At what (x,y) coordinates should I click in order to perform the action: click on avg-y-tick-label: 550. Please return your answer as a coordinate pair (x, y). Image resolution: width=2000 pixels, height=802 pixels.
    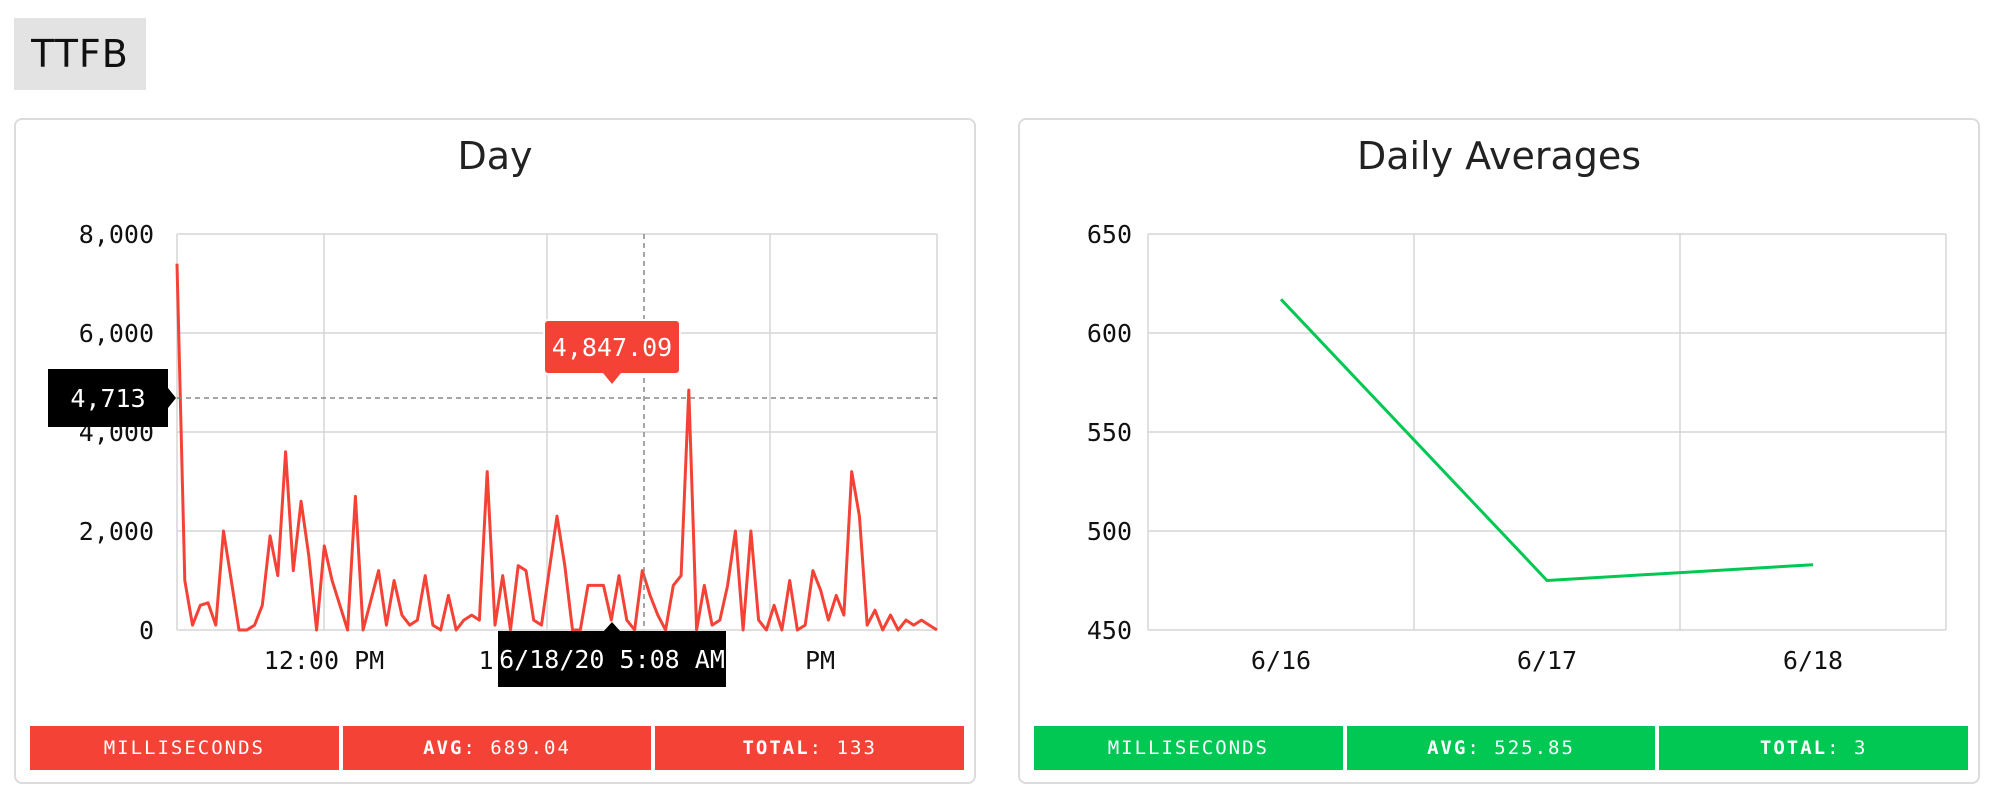
    Looking at the image, I should click on (1109, 432).